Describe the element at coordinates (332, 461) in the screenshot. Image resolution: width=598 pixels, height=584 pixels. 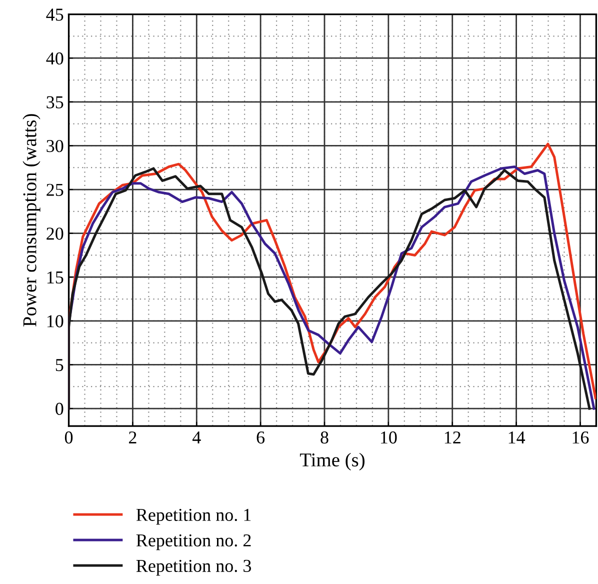
I see `x-axis-title: Time (s)` at that location.